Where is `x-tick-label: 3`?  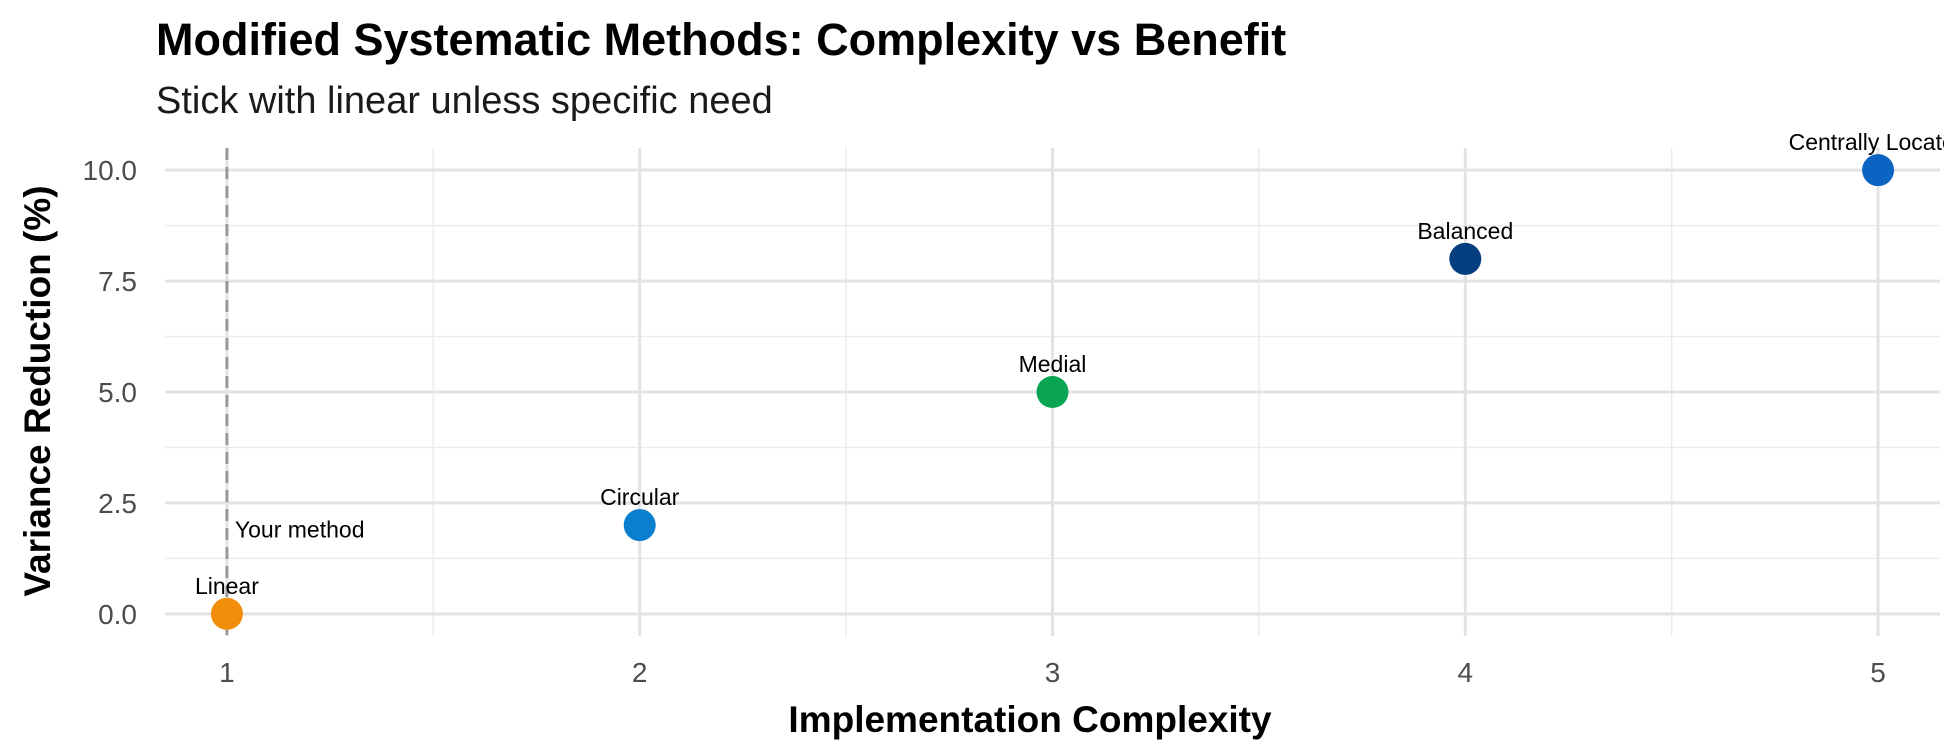 x-tick-label: 3 is located at coordinates (1053, 672).